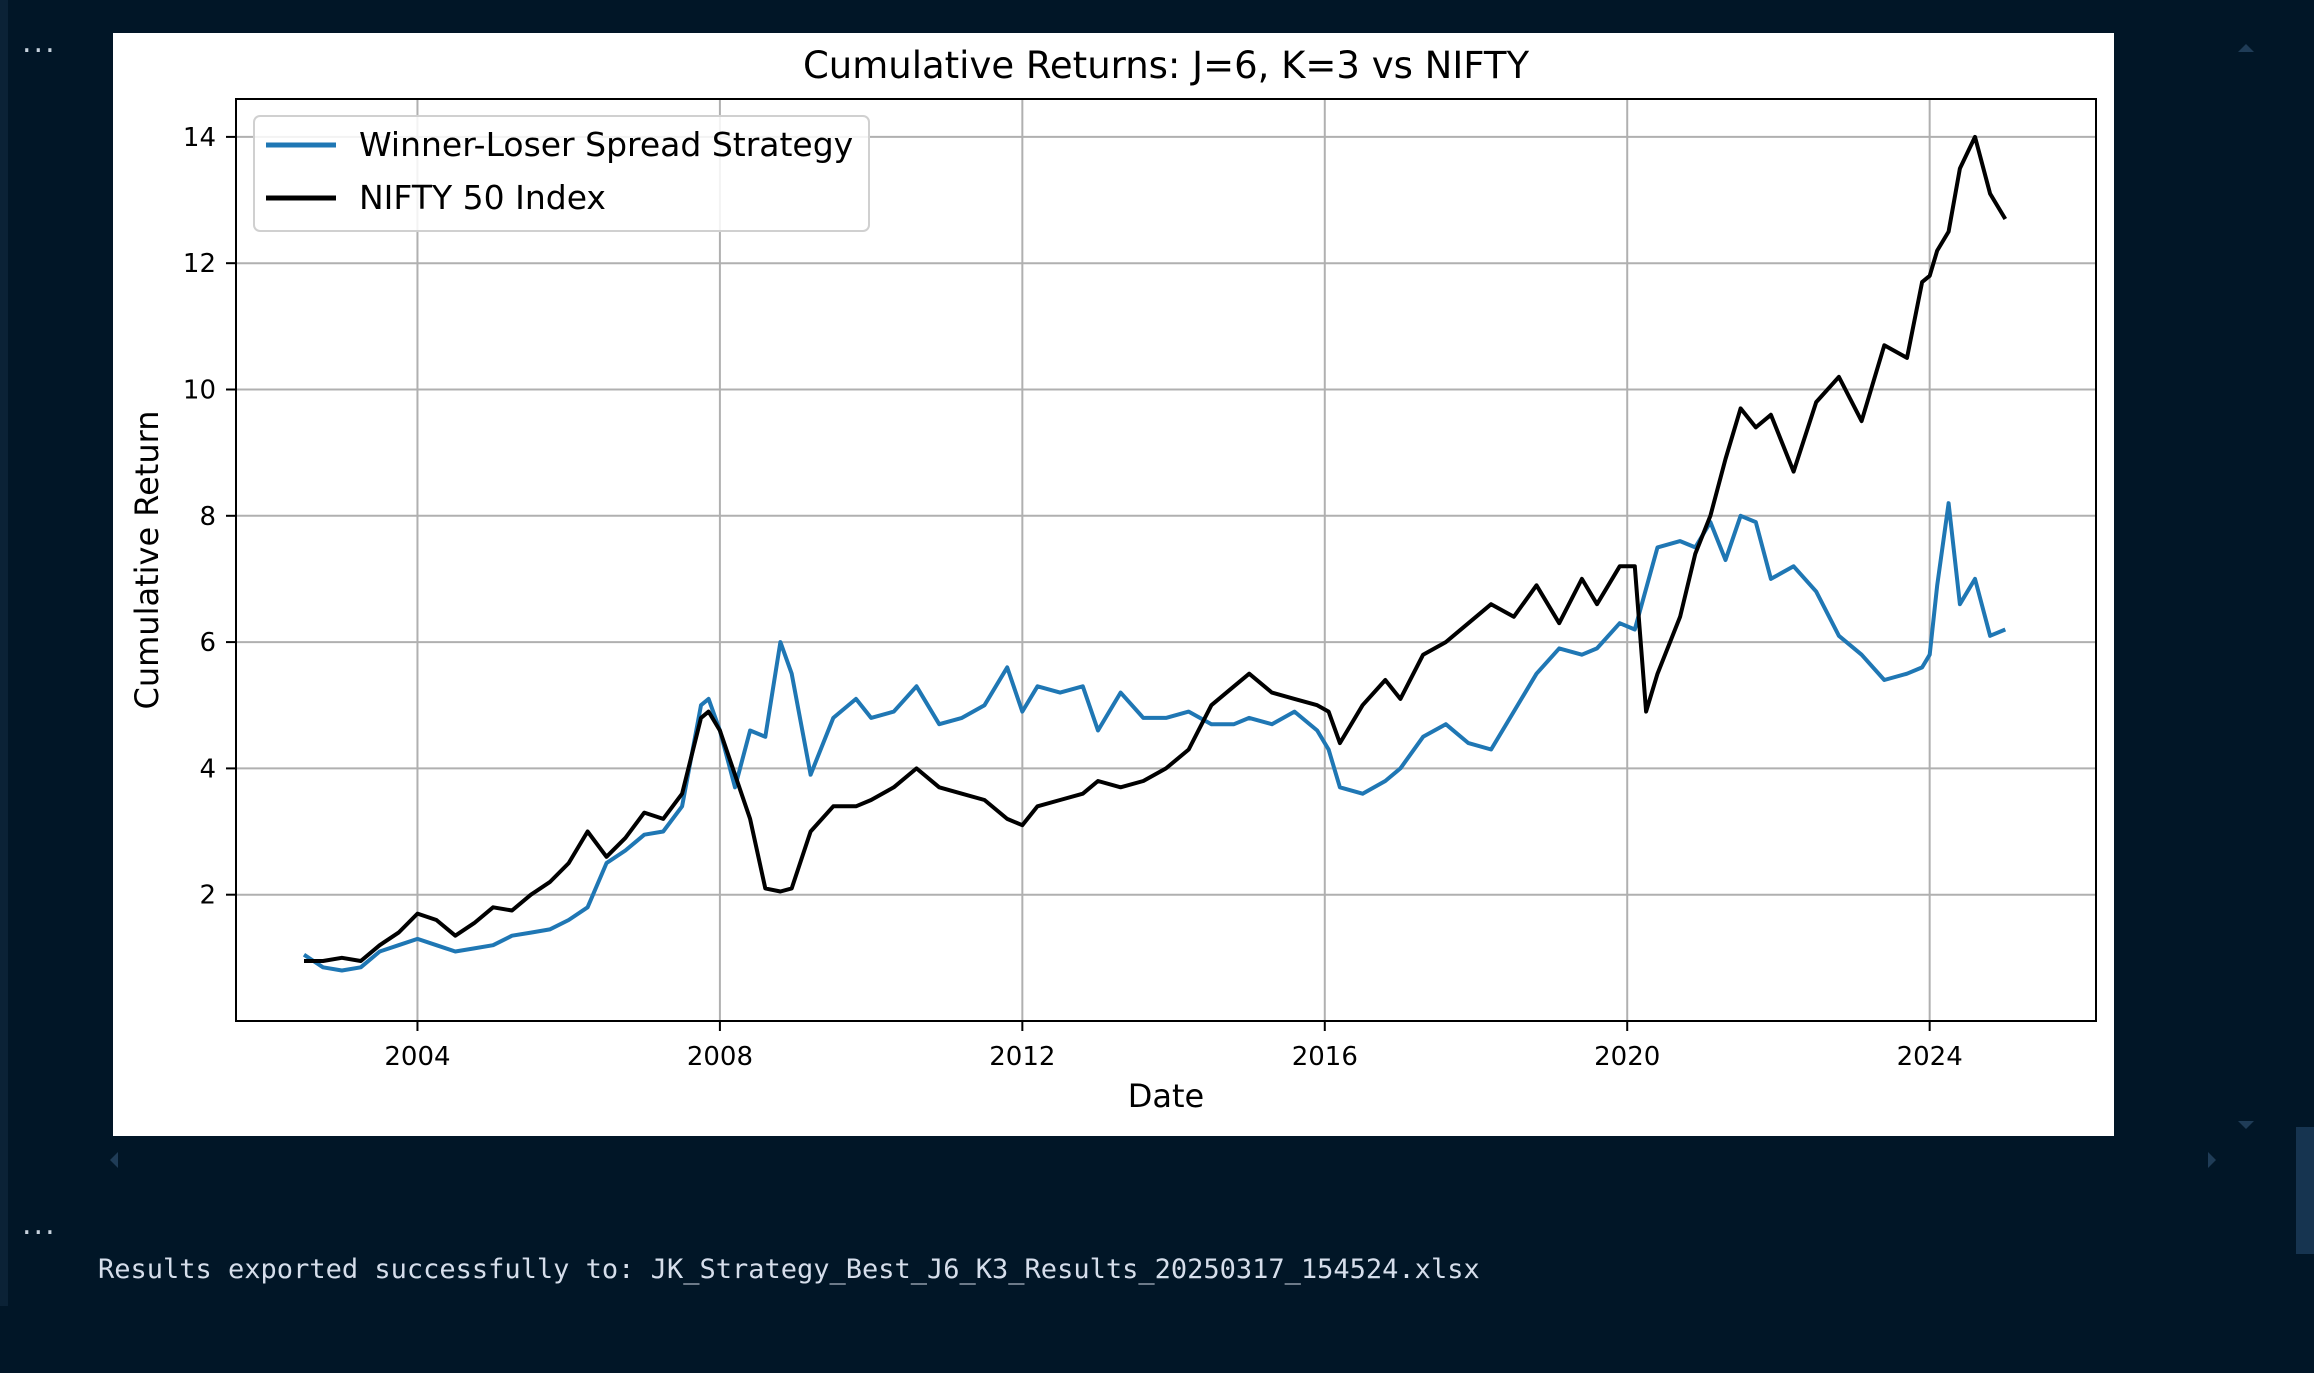  I want to click on cell-gutter, so click(4, 653).